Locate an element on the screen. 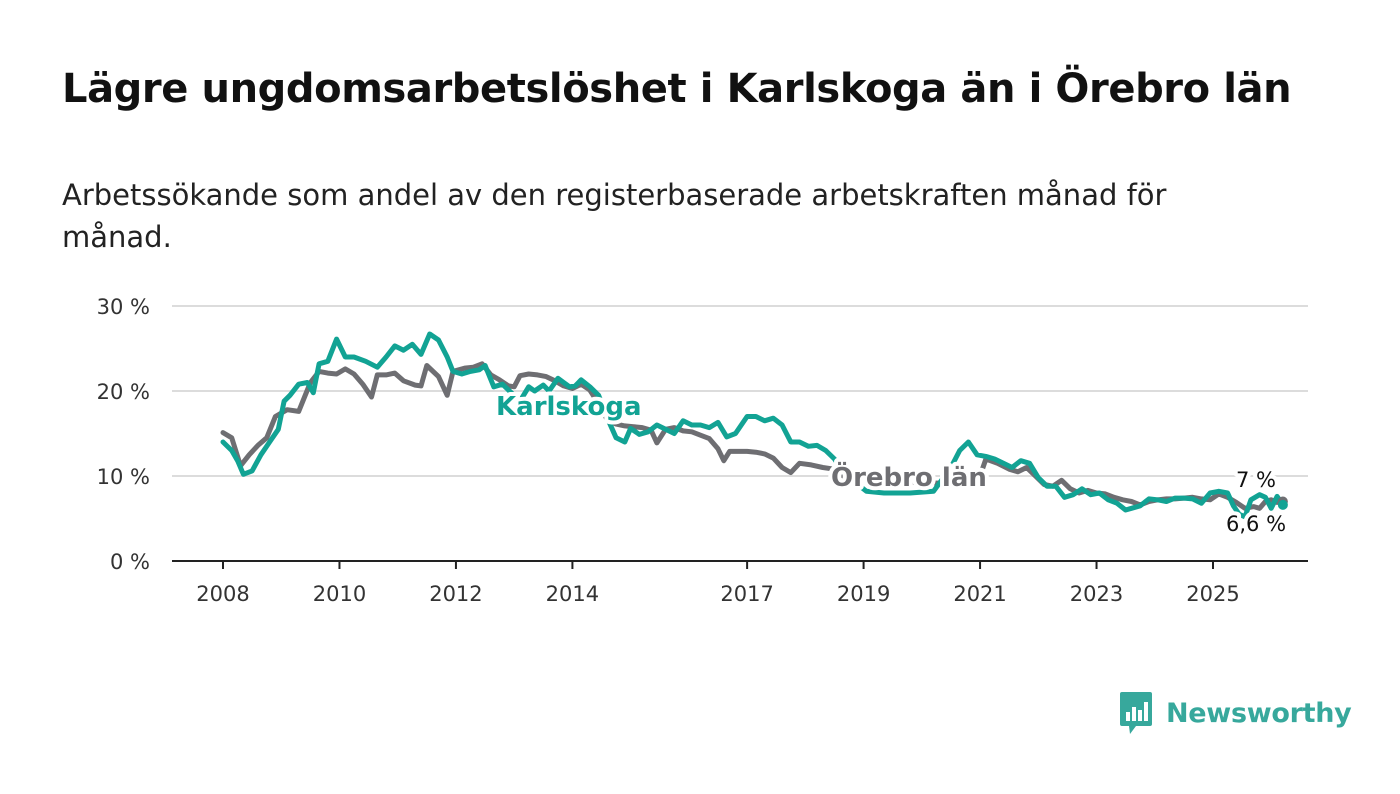 The width and height of the screenshot is (1400, 794). x-tick-label: 2010 is located at coordinates (339, 594).